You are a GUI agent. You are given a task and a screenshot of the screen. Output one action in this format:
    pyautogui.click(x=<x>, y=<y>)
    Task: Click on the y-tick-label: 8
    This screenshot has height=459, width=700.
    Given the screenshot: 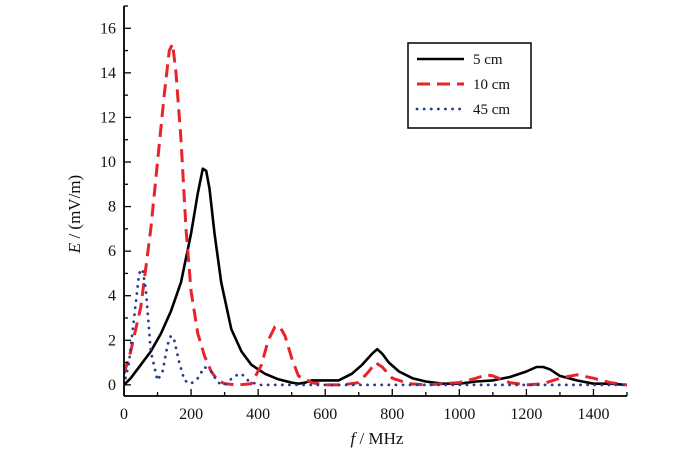 What is the action you would take?
    pyautogui.click(x=112, y=207)
    